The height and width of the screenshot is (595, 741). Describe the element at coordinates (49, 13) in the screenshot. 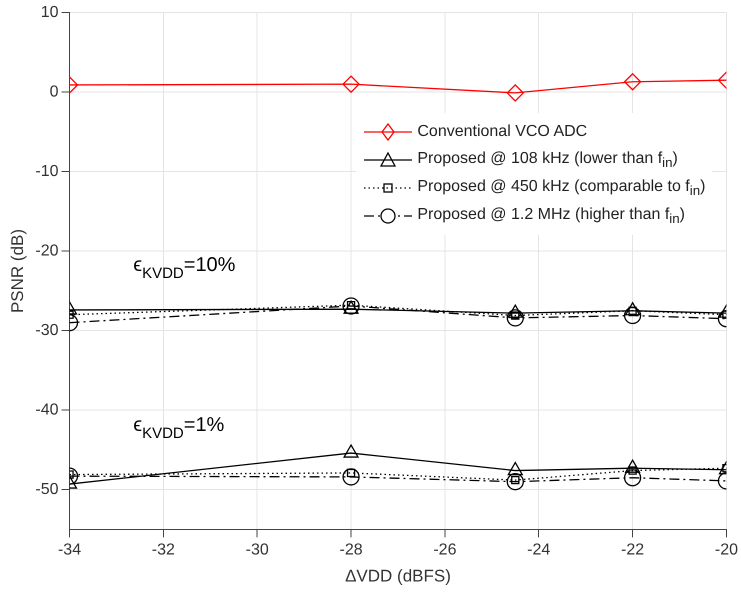

I see `y-tick-label: 10` at that location.